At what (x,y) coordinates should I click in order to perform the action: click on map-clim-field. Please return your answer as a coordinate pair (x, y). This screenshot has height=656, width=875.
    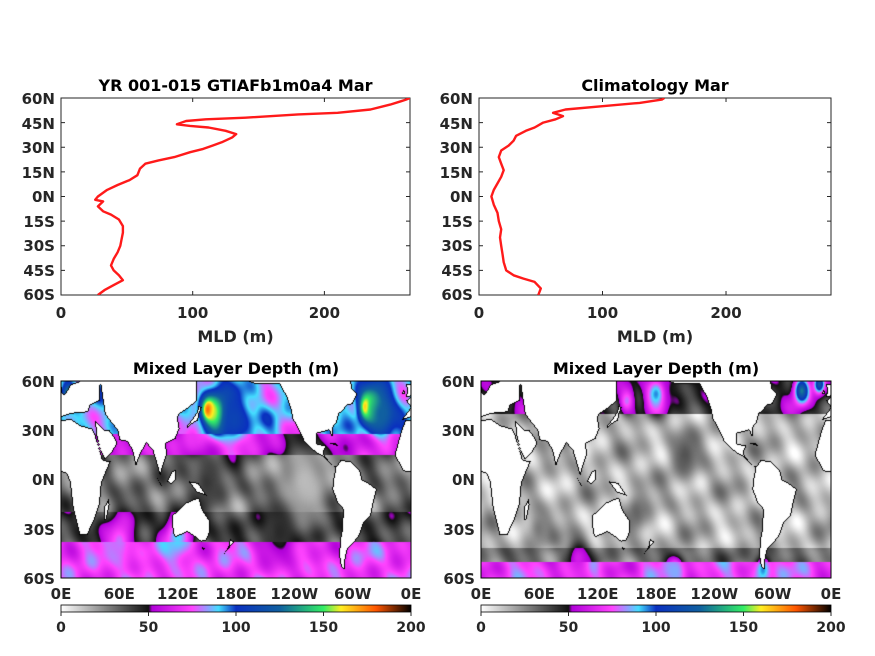
    Looking at the image, I should click on (656, 479).